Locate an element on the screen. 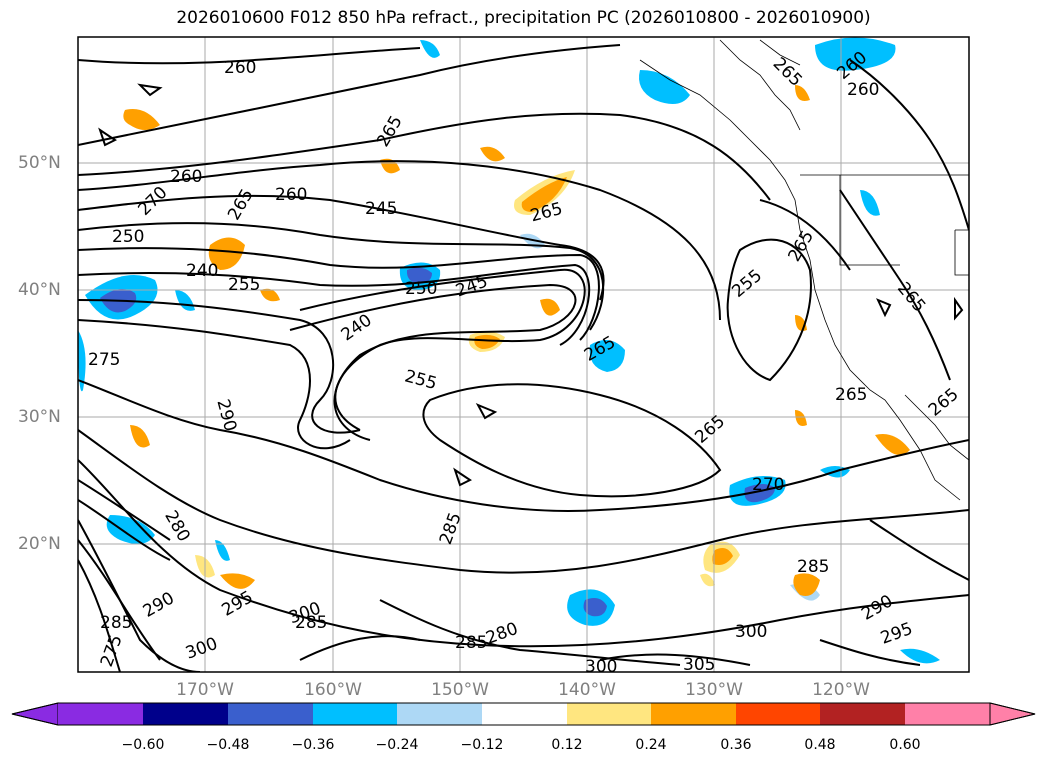 The width and height of the screenshot is (1047, 765). colorbar-tick: −0.60 is located at coordinates (143, 745).